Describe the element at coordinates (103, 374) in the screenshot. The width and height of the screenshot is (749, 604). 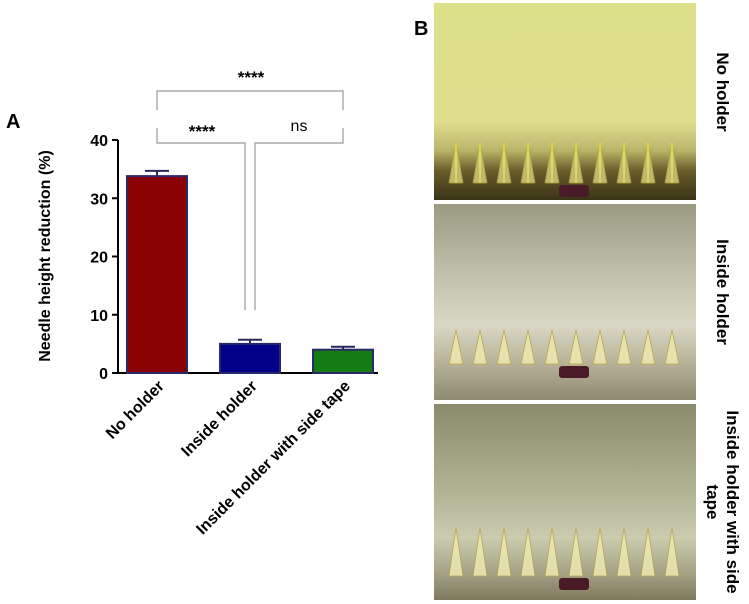
I see `y-tick-label: 0` at that location.